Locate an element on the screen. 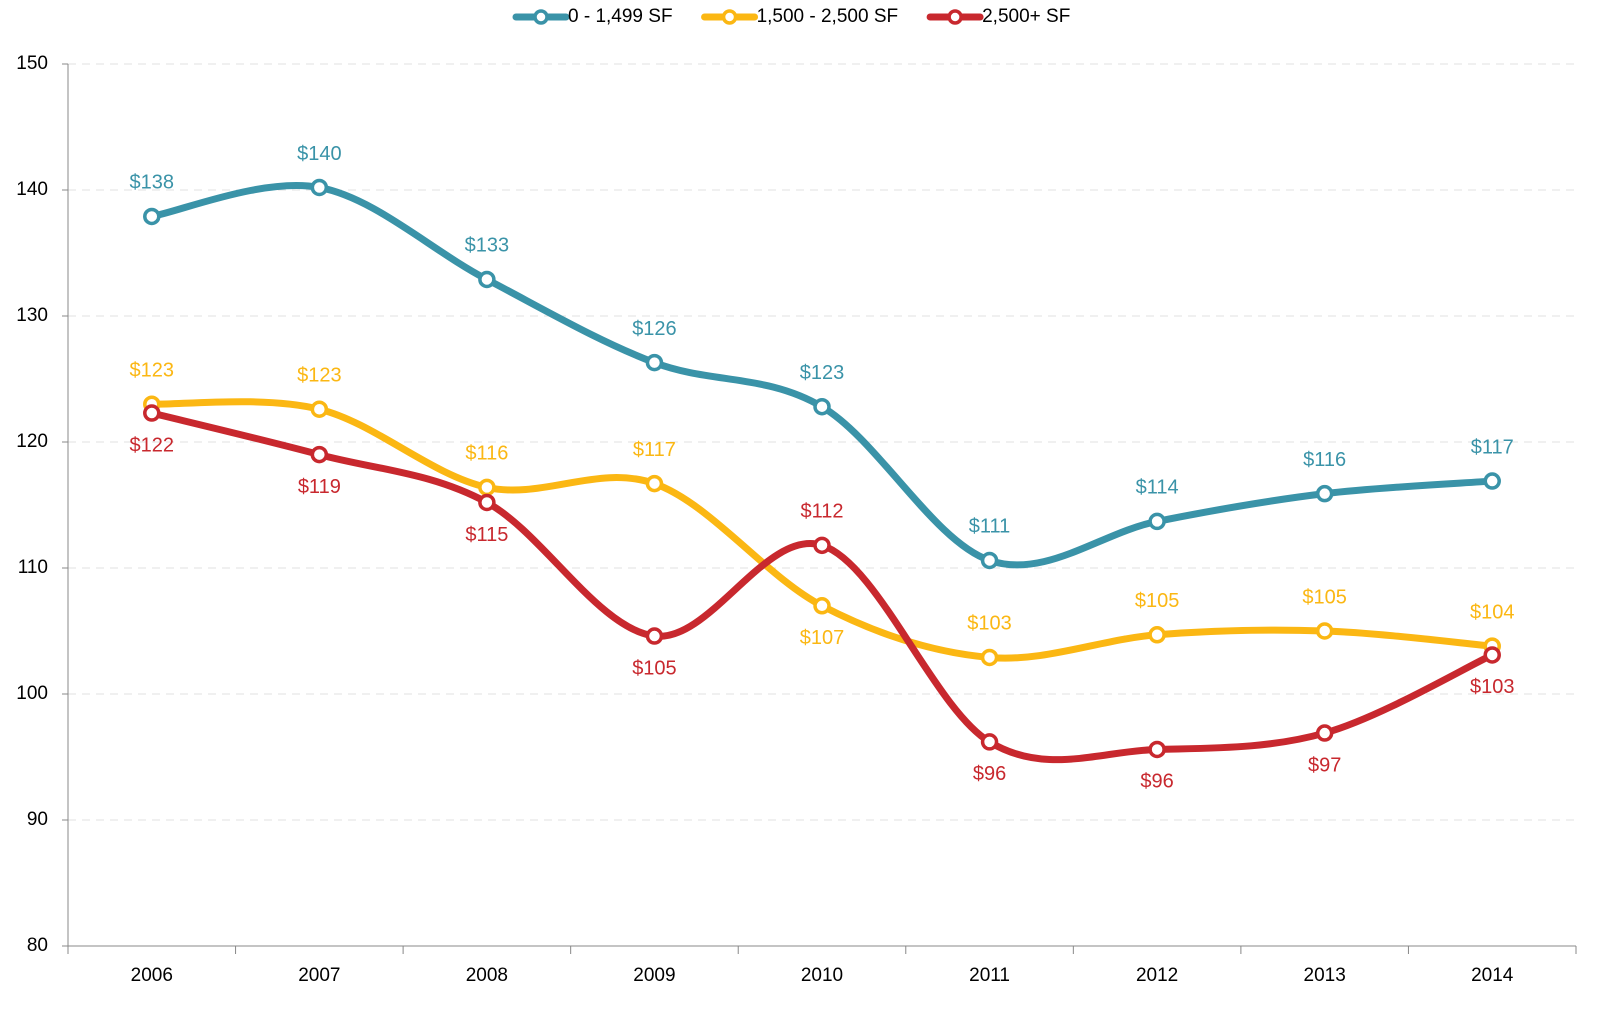 This screenshot has height=1011, width=1604. y-tick-label: 80 is located at coordinates (37, 945).